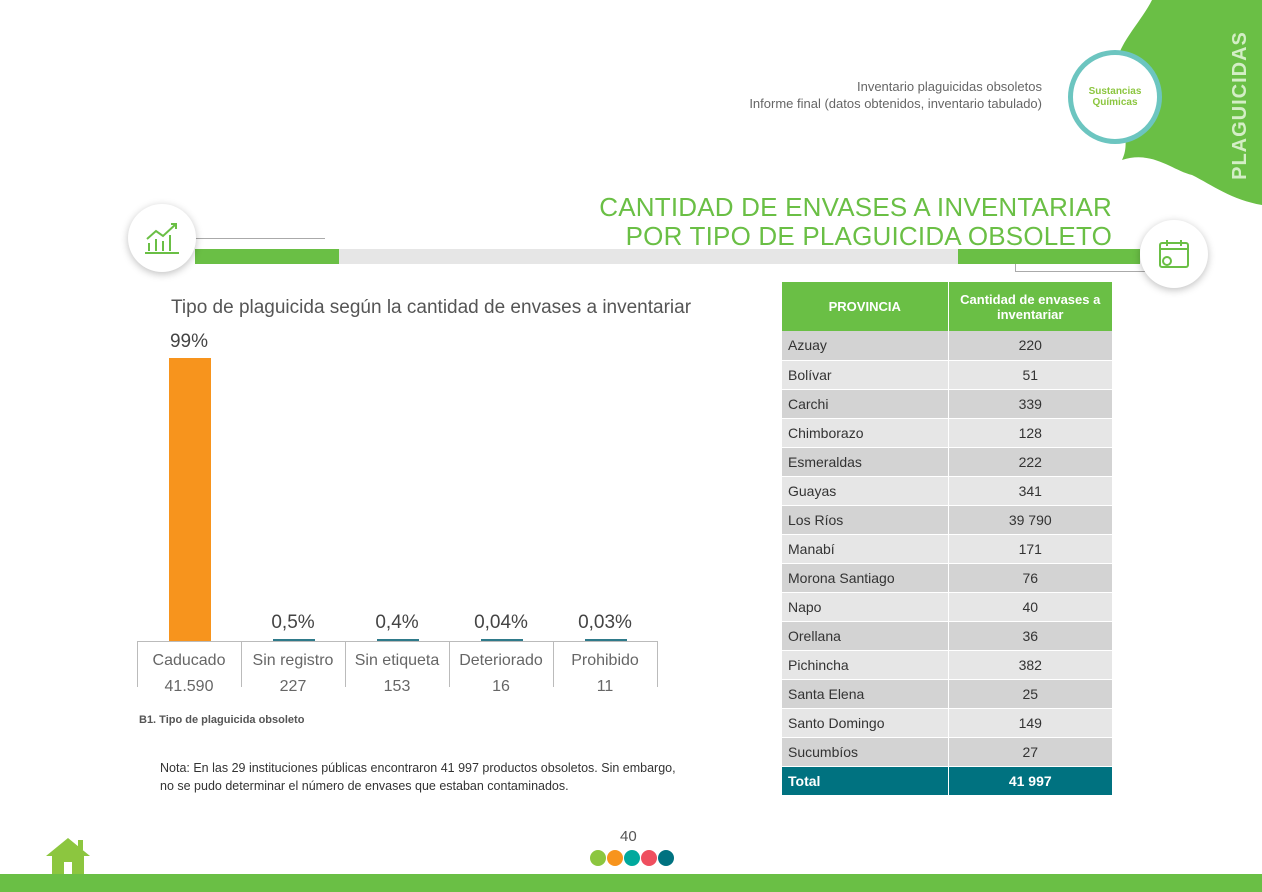 The width and height of the screenshot is (1262, 892). I want to click on table-row: Carchi 339, so click(947, 404).